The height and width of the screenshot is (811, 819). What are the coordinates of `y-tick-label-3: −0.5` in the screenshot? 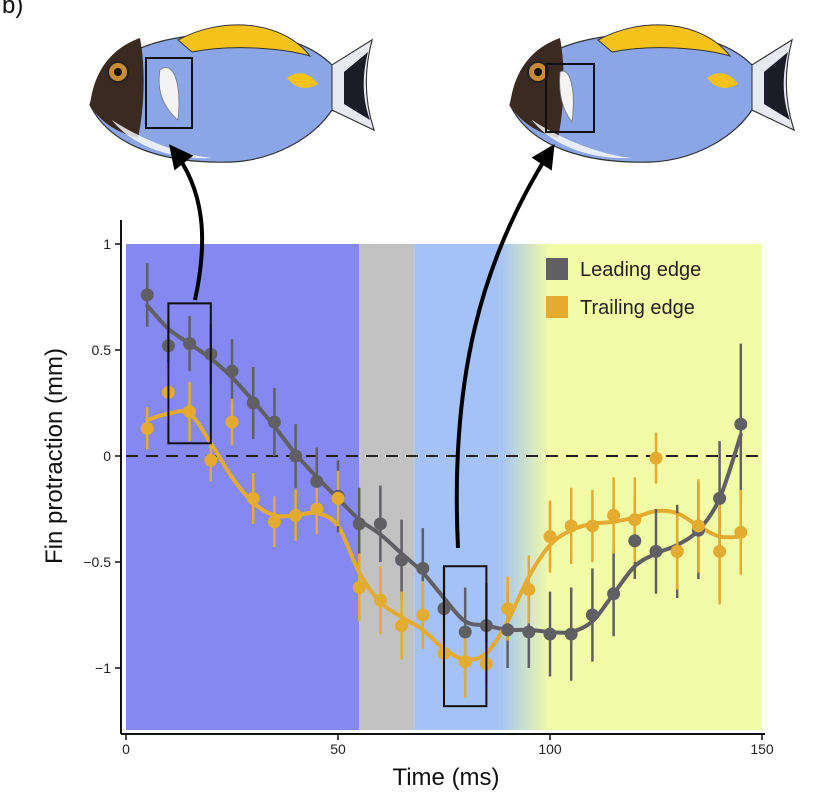 It's located at (97, 562).